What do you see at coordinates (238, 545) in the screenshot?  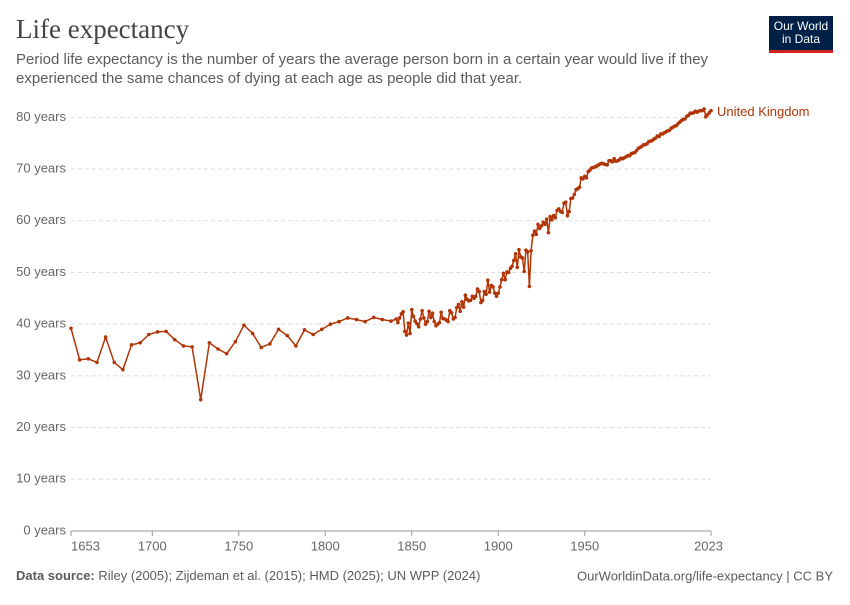 I see `x-tick-label: 1750` at bounding box center [238, 545].